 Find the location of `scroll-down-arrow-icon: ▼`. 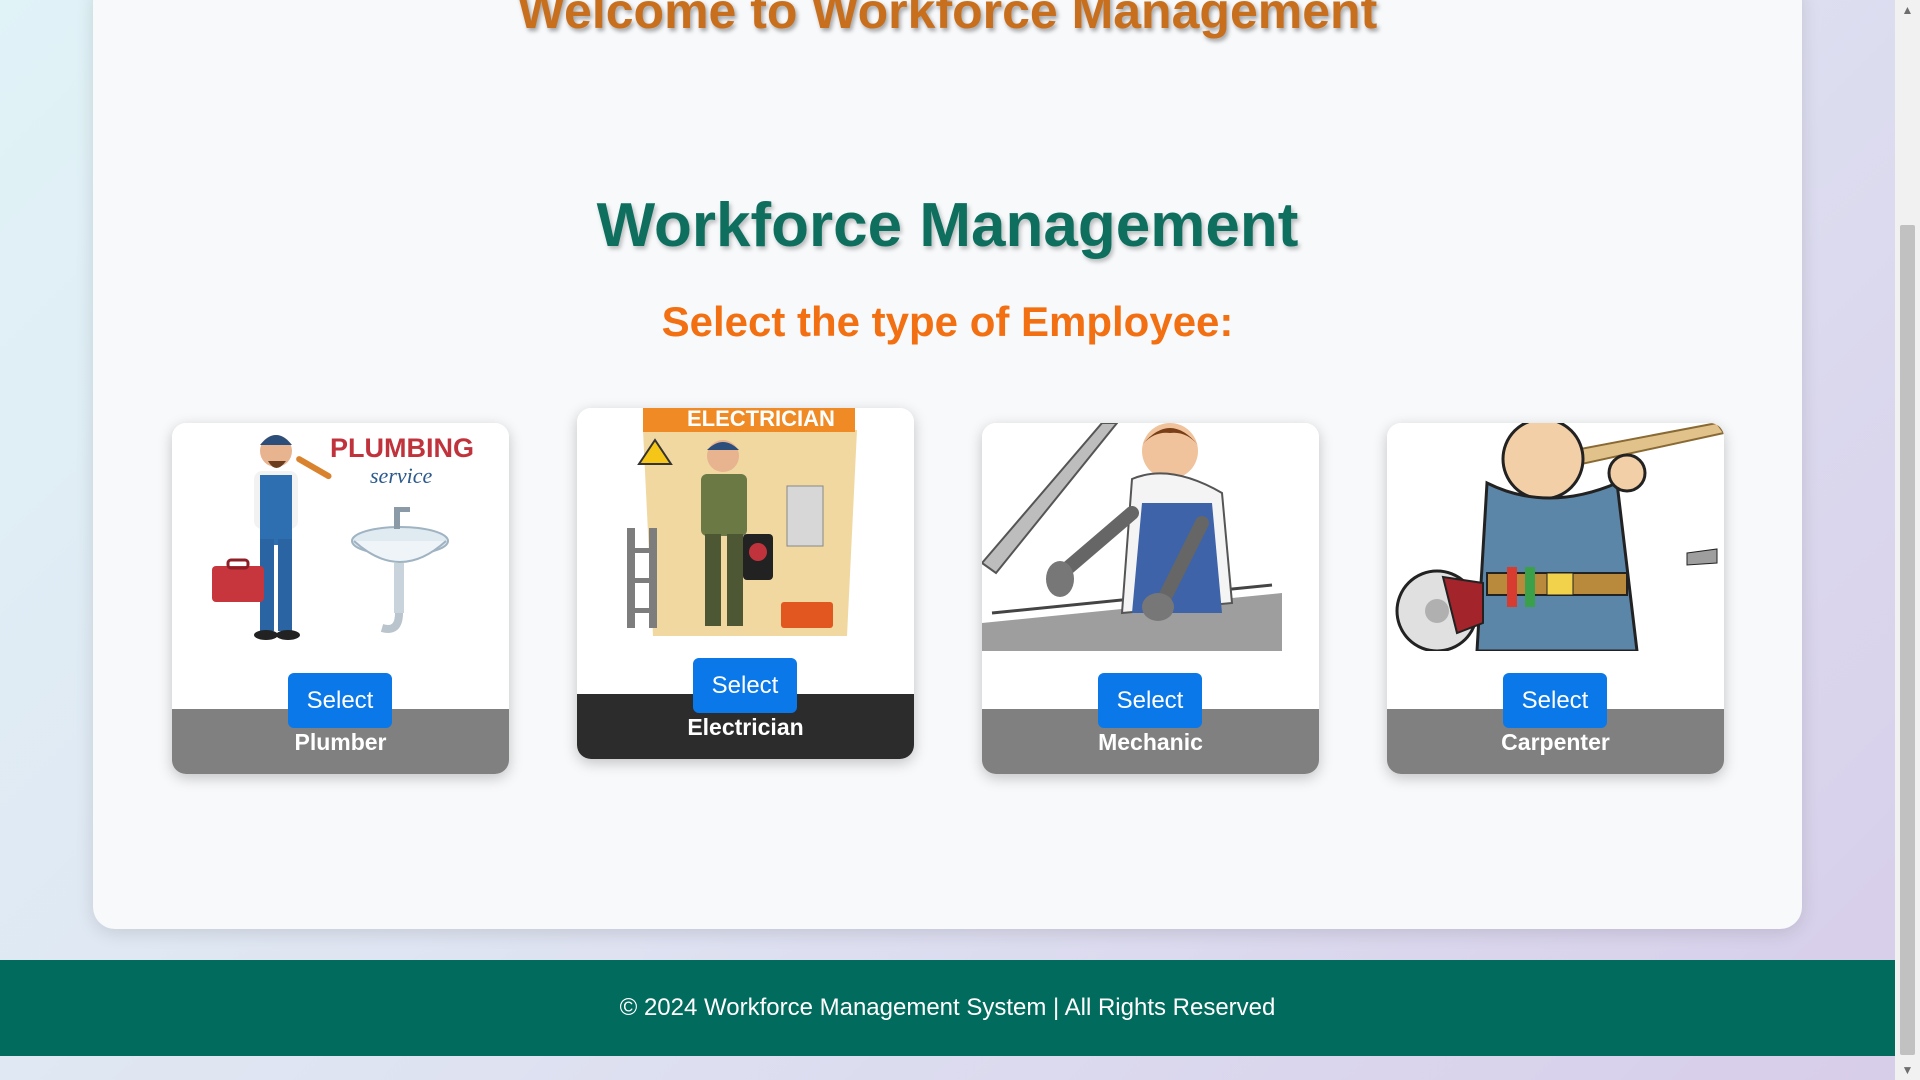

scroll-down-arrow-icon: ▼ is located at coordinates (1907, 1070).